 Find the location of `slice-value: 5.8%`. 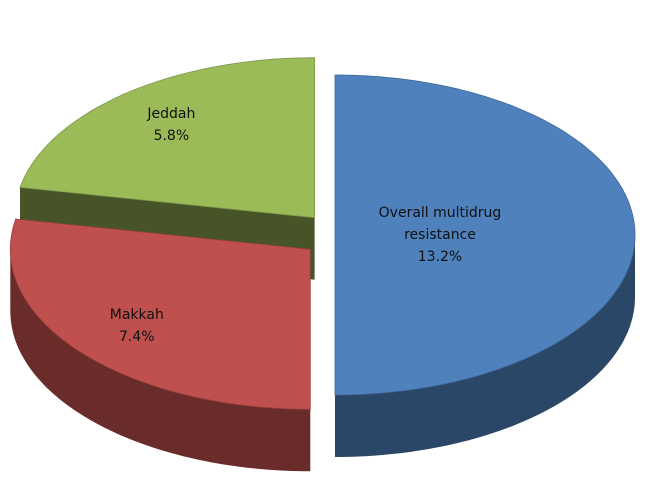

slice-value: 5.8% is located at coordinates (171, 136).